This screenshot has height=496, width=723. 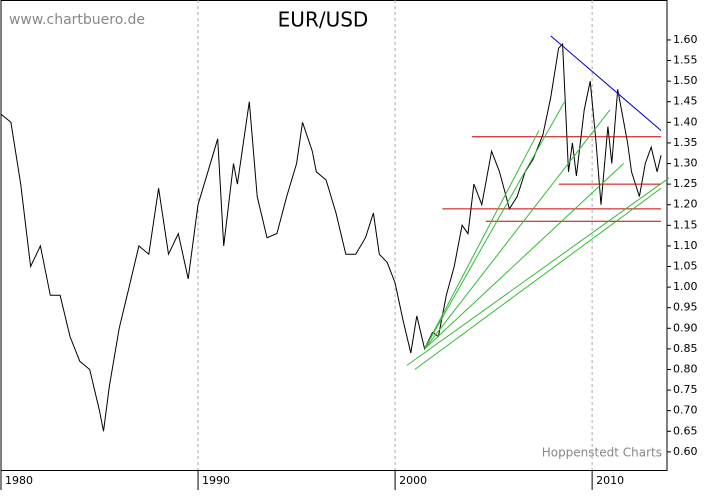 What do you see at coordinates (685, 266) in the screenshot?
I see `y-tick-label: 1.05` at bounding box center [685, 266].